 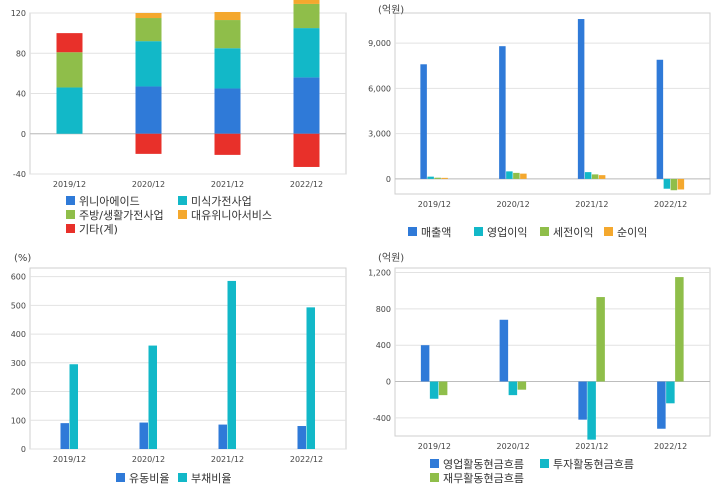 I want to click on y-tick-label: 6,000, so click(x=379, y=88).